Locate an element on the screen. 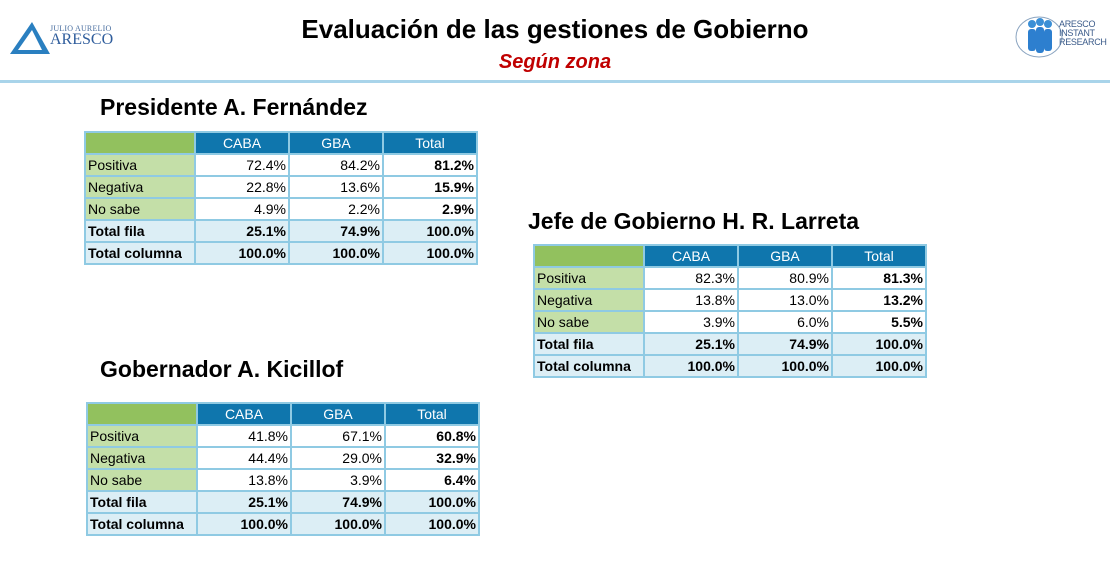 The width and height of the screenshot is (1110, 569). table-cell: 15.9% is located at coordinates (430, 187).